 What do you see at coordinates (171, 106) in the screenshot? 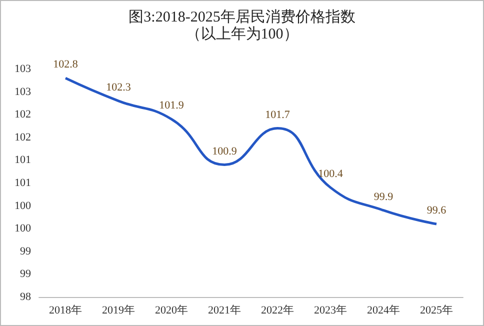
I see `data-label: 101.9` at bounding box center [171, 106].